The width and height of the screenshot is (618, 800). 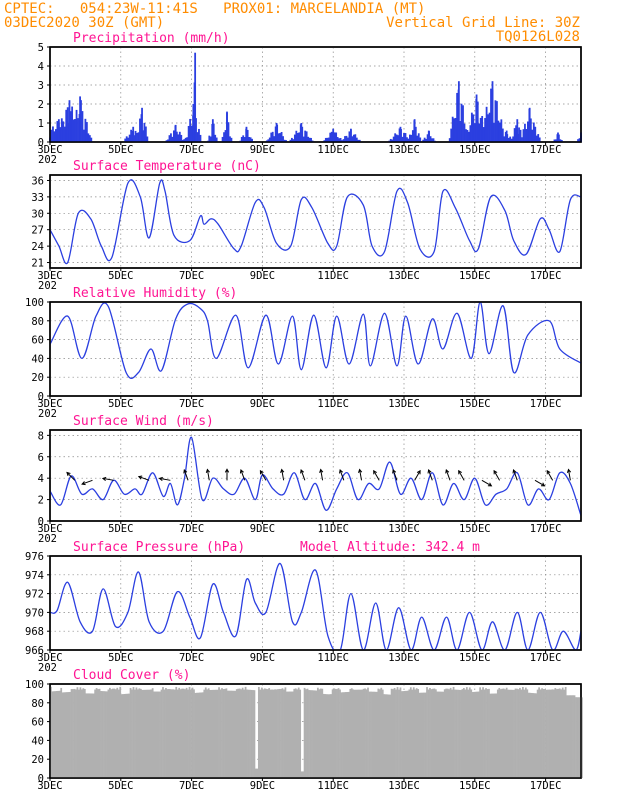 I want to click on cloud-ytick-label: 100, so click(x=34, y=685).